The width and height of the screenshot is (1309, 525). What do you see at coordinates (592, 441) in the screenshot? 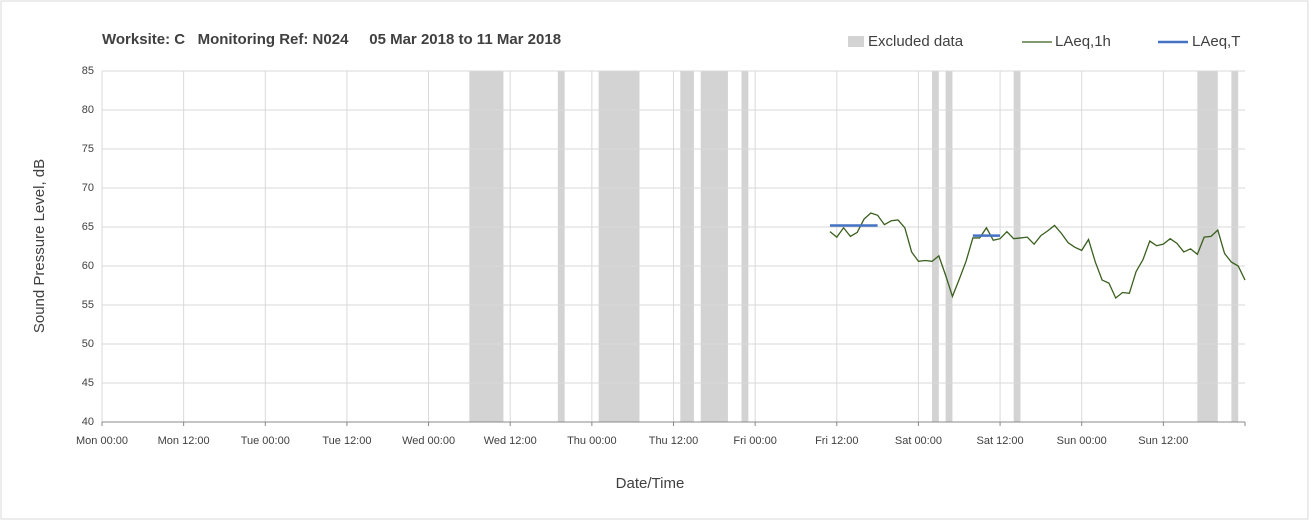
I see `x-tick-label: Thu 00:00` at bounding box center [592, 441].